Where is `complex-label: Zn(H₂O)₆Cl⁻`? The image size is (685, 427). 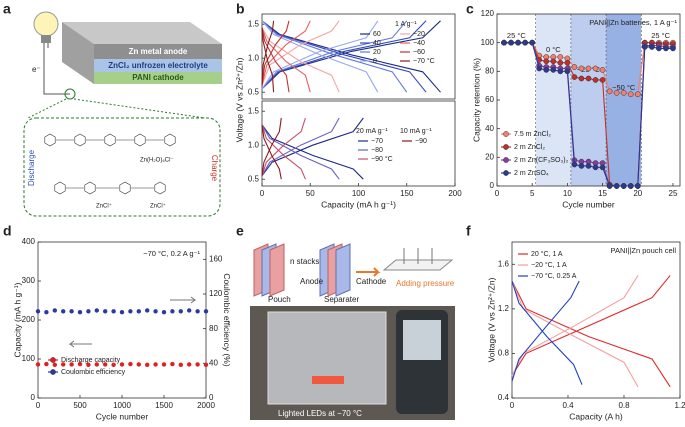 complex-label: Zn(H₂O)₆Cl⁻ is located at coordinates (157, 161).